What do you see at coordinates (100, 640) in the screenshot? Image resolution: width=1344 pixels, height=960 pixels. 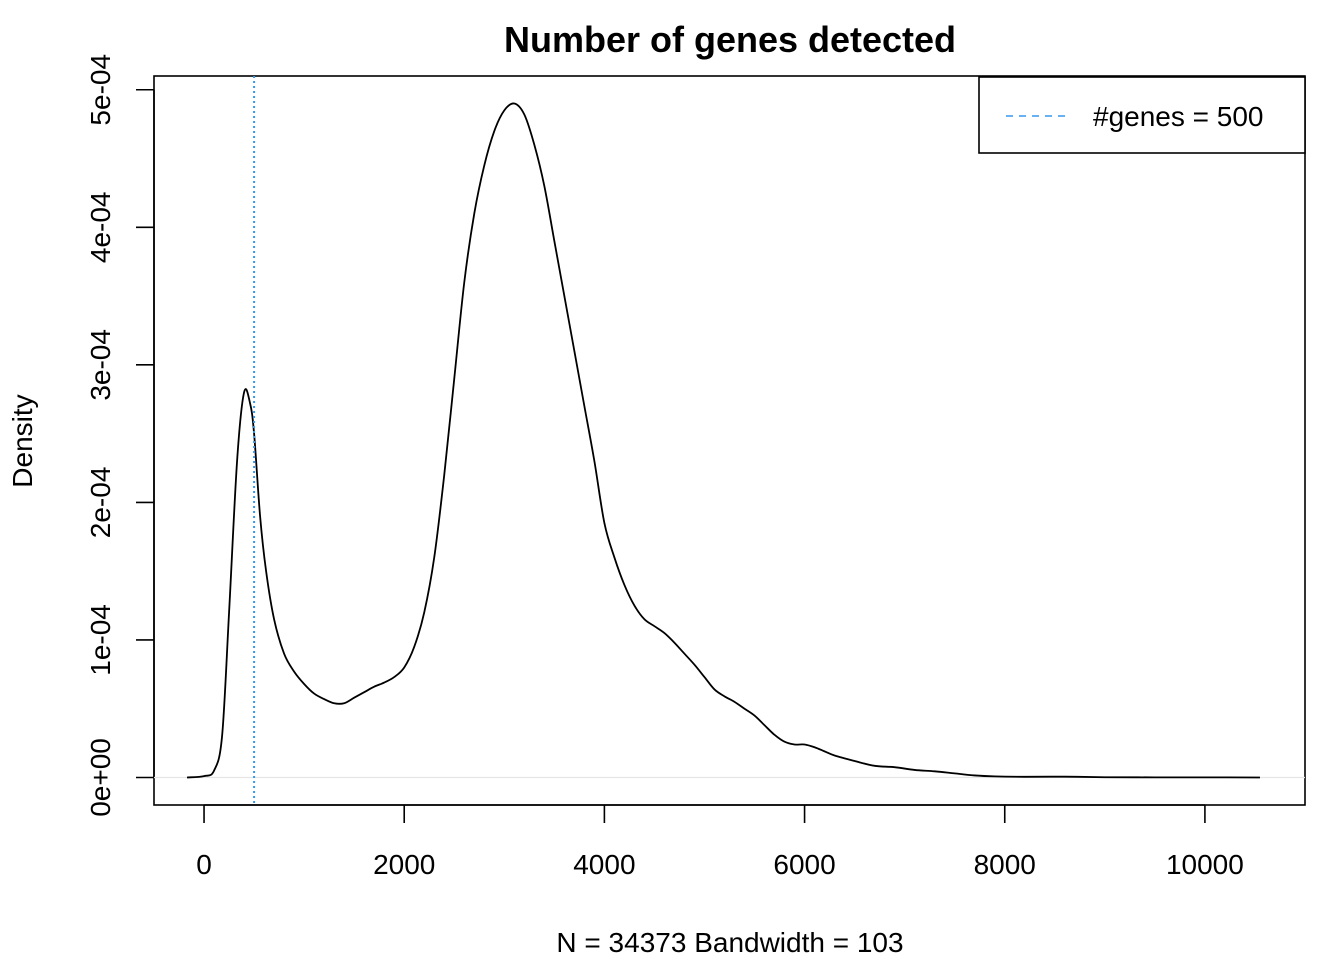 I see `y-tick-label: 1e-04` at bounding box center [100, 640].